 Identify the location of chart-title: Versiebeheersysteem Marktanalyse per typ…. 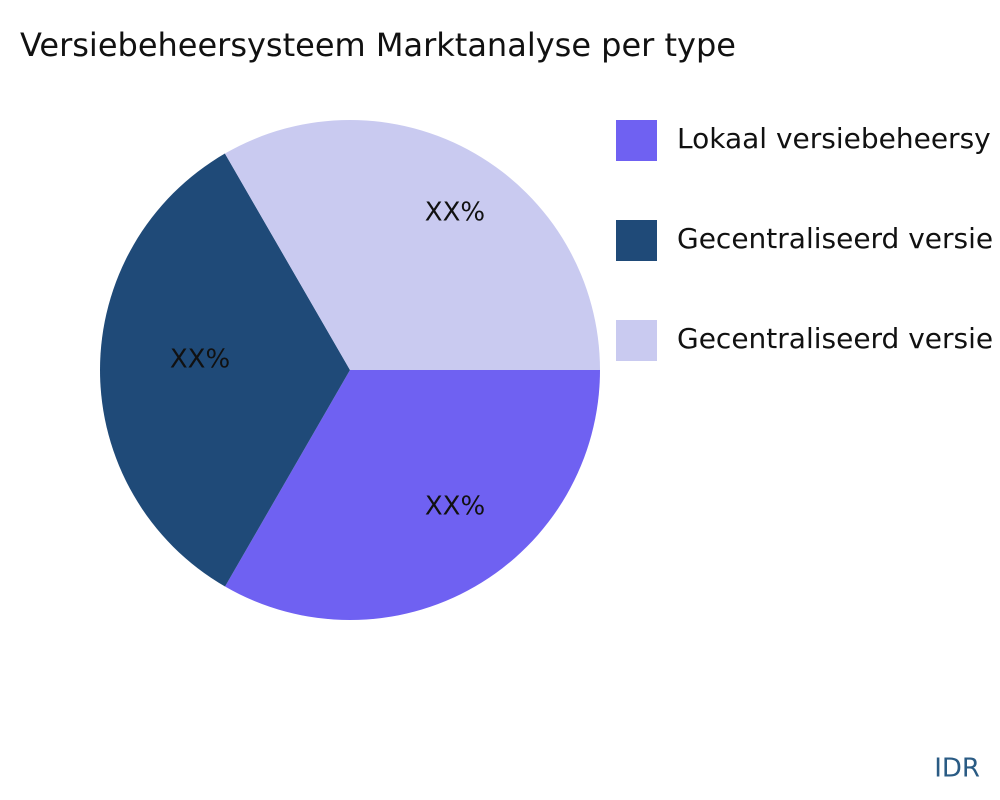
(378, 45).